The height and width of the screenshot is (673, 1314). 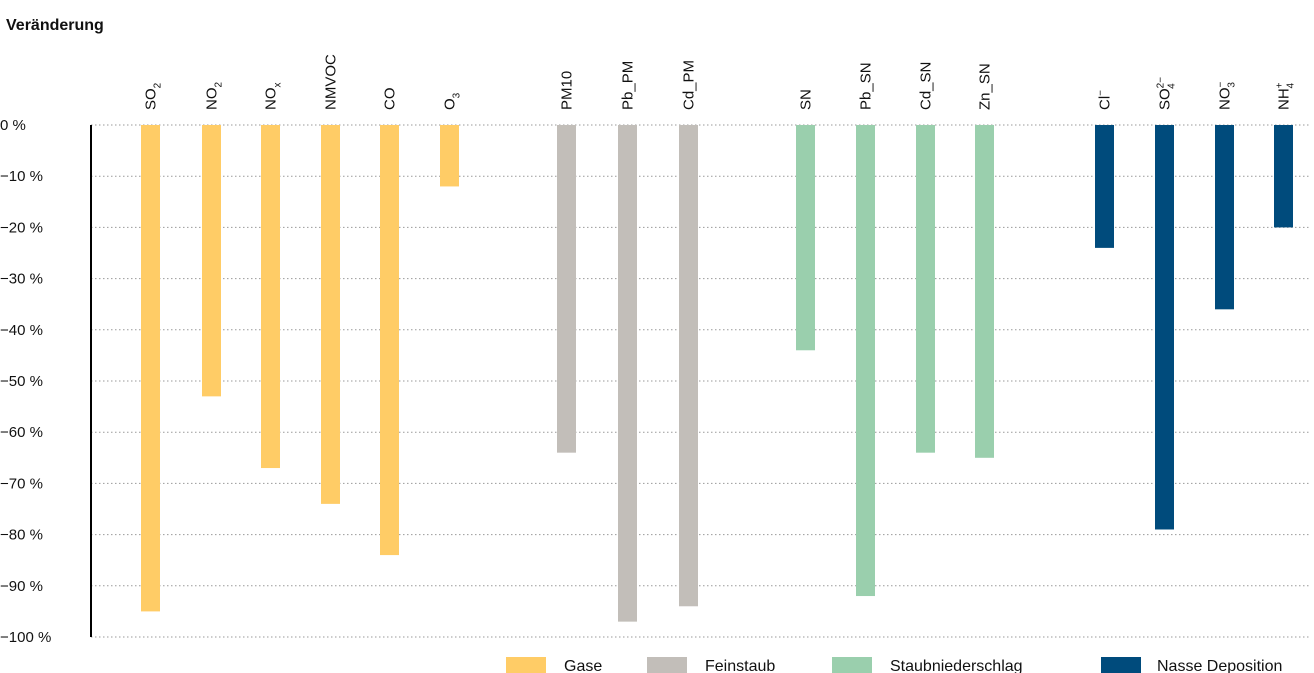 I want to click on category-label: Cd_PM, so click(x=689, y=85).